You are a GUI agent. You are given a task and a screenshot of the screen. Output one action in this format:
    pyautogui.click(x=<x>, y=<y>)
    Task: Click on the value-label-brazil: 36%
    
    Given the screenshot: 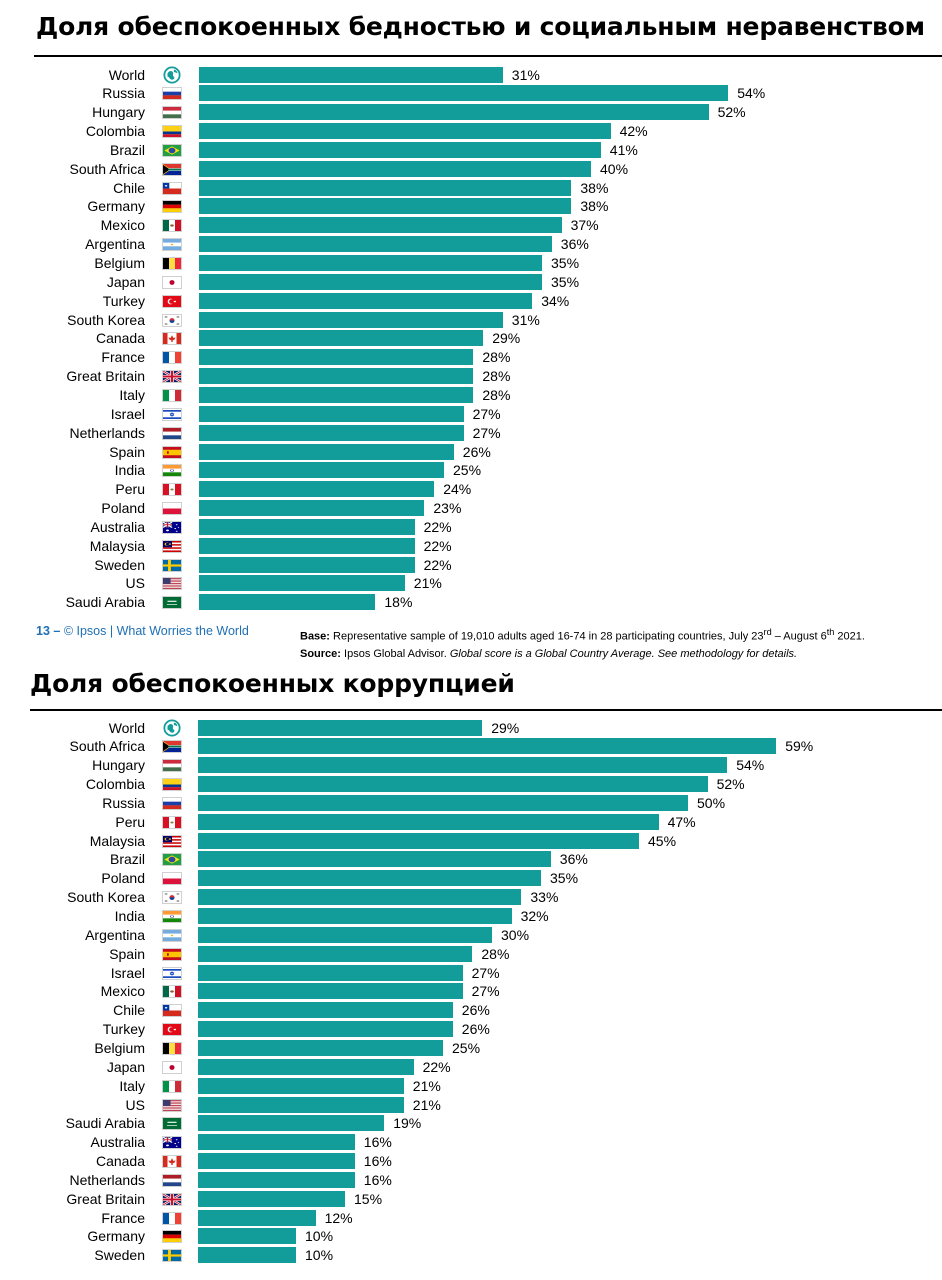 What is the action you would take?
    pyautogui.click(x=573, y=859)
    